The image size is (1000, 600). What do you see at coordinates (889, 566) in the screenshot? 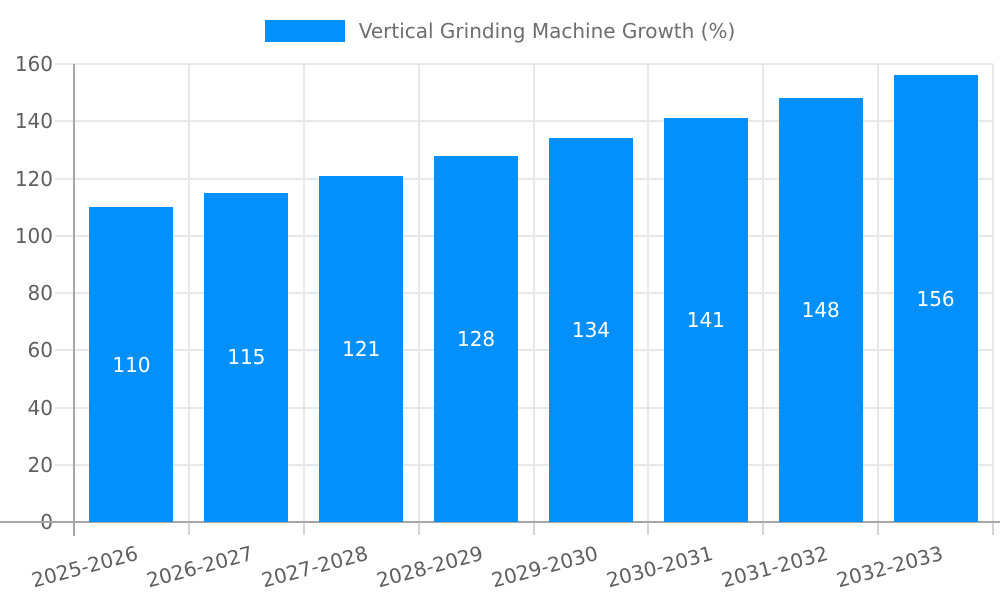
I see `x-tick-label: 2032-2033` at bounding box center [889, 566].